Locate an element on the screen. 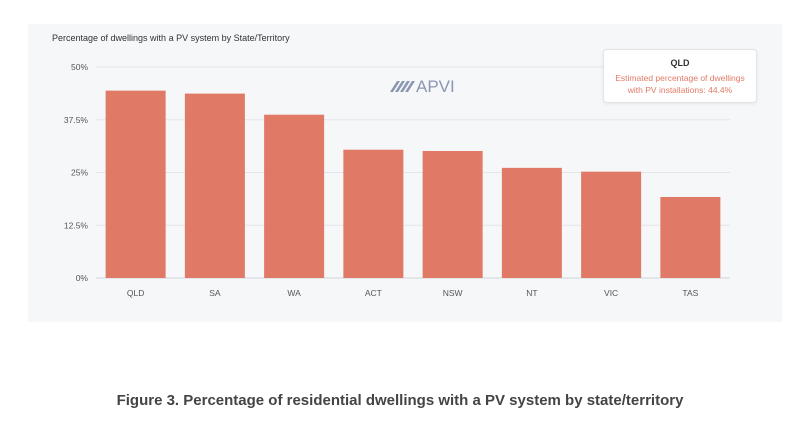 This screenshot has width=800, height=422. tooltip-line-1: Estimated percentage of dwellings is located at coordinates (680, 78).